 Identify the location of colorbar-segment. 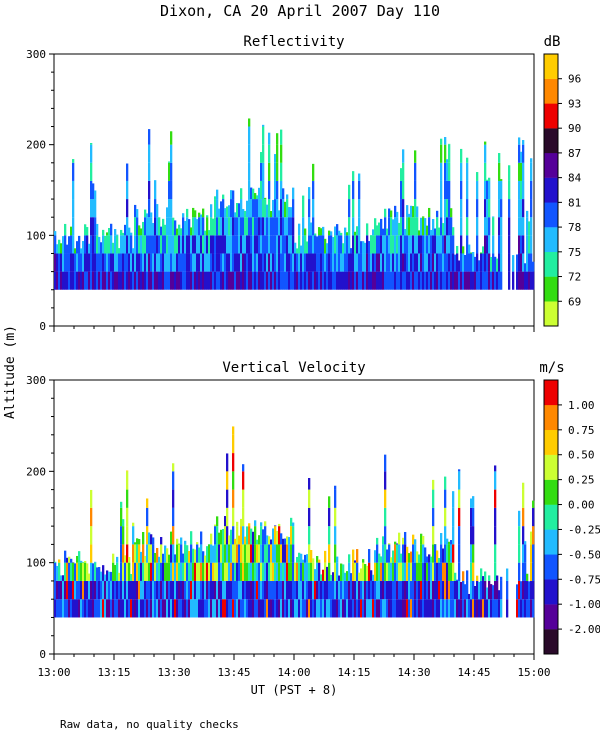
(551, 567).